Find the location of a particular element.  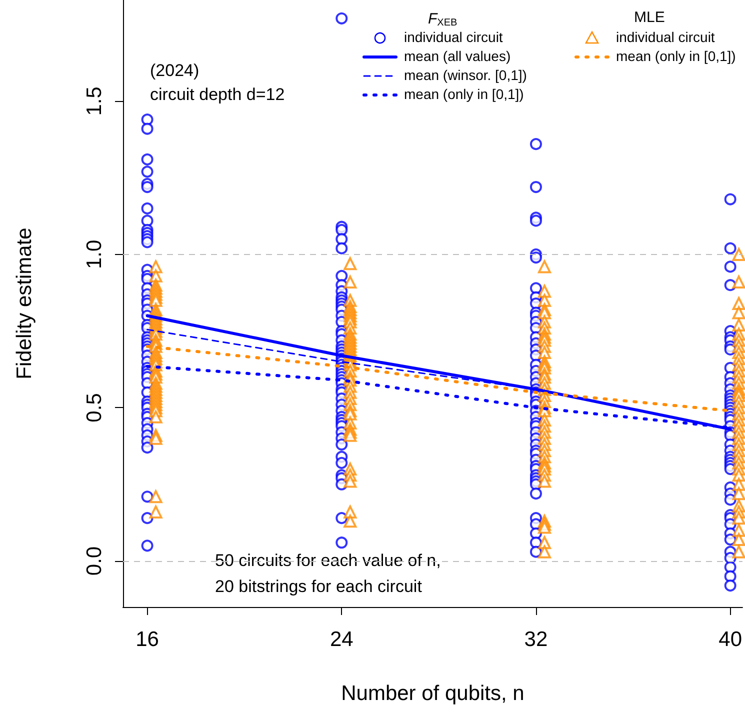

annotation: MLE is located at coordinates (649, 17).